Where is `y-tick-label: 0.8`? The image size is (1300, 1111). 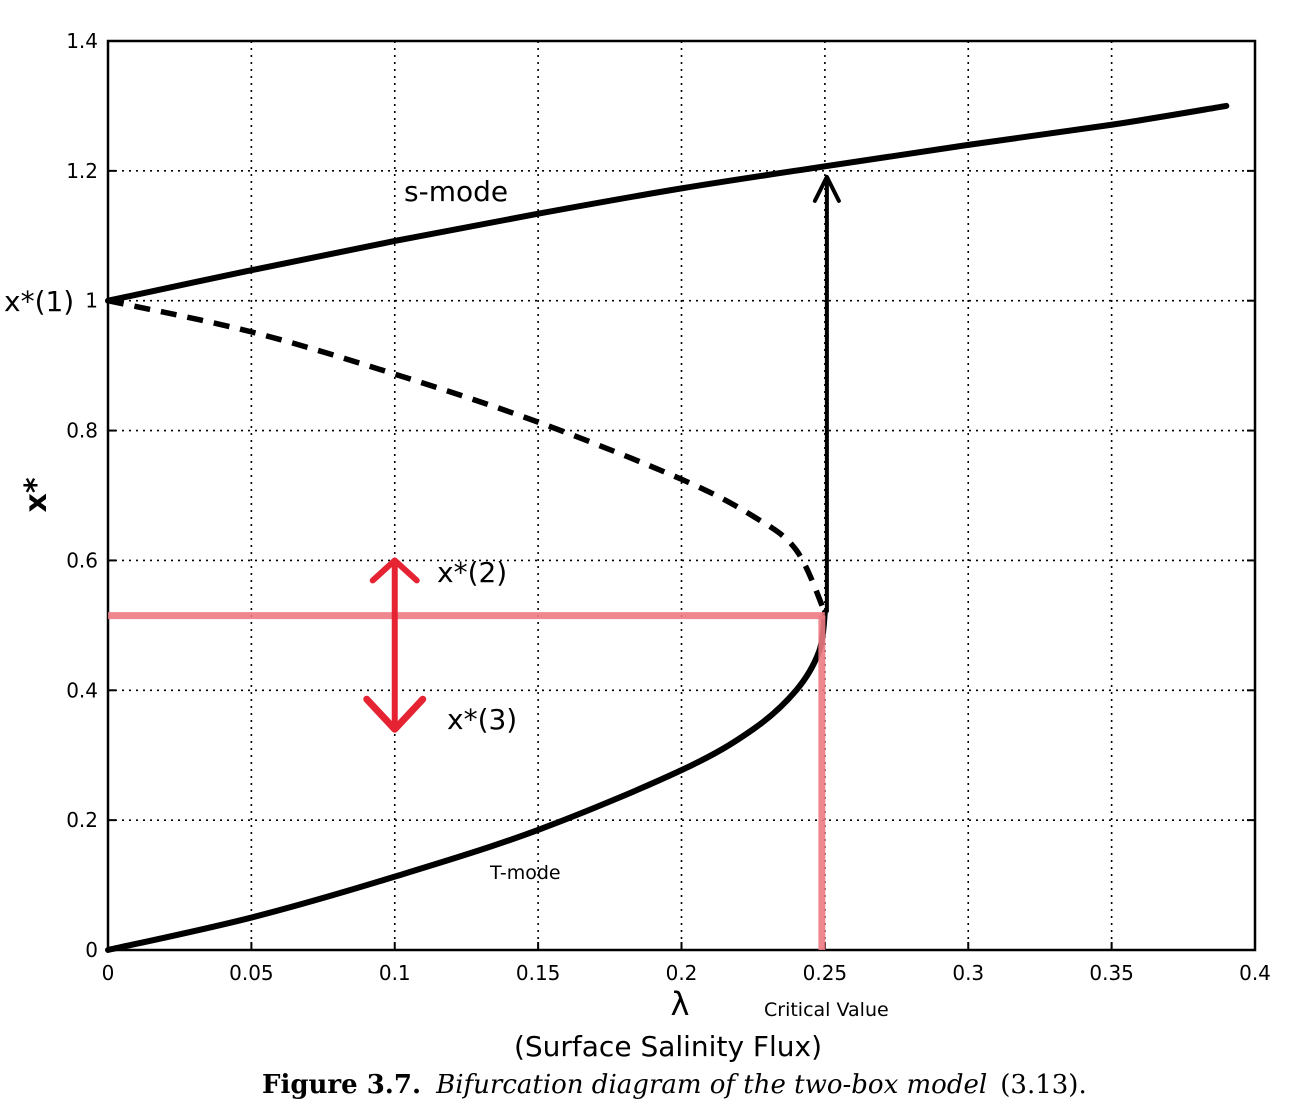
y-tick-label: 0.8 is located at coordinates (82, 431).